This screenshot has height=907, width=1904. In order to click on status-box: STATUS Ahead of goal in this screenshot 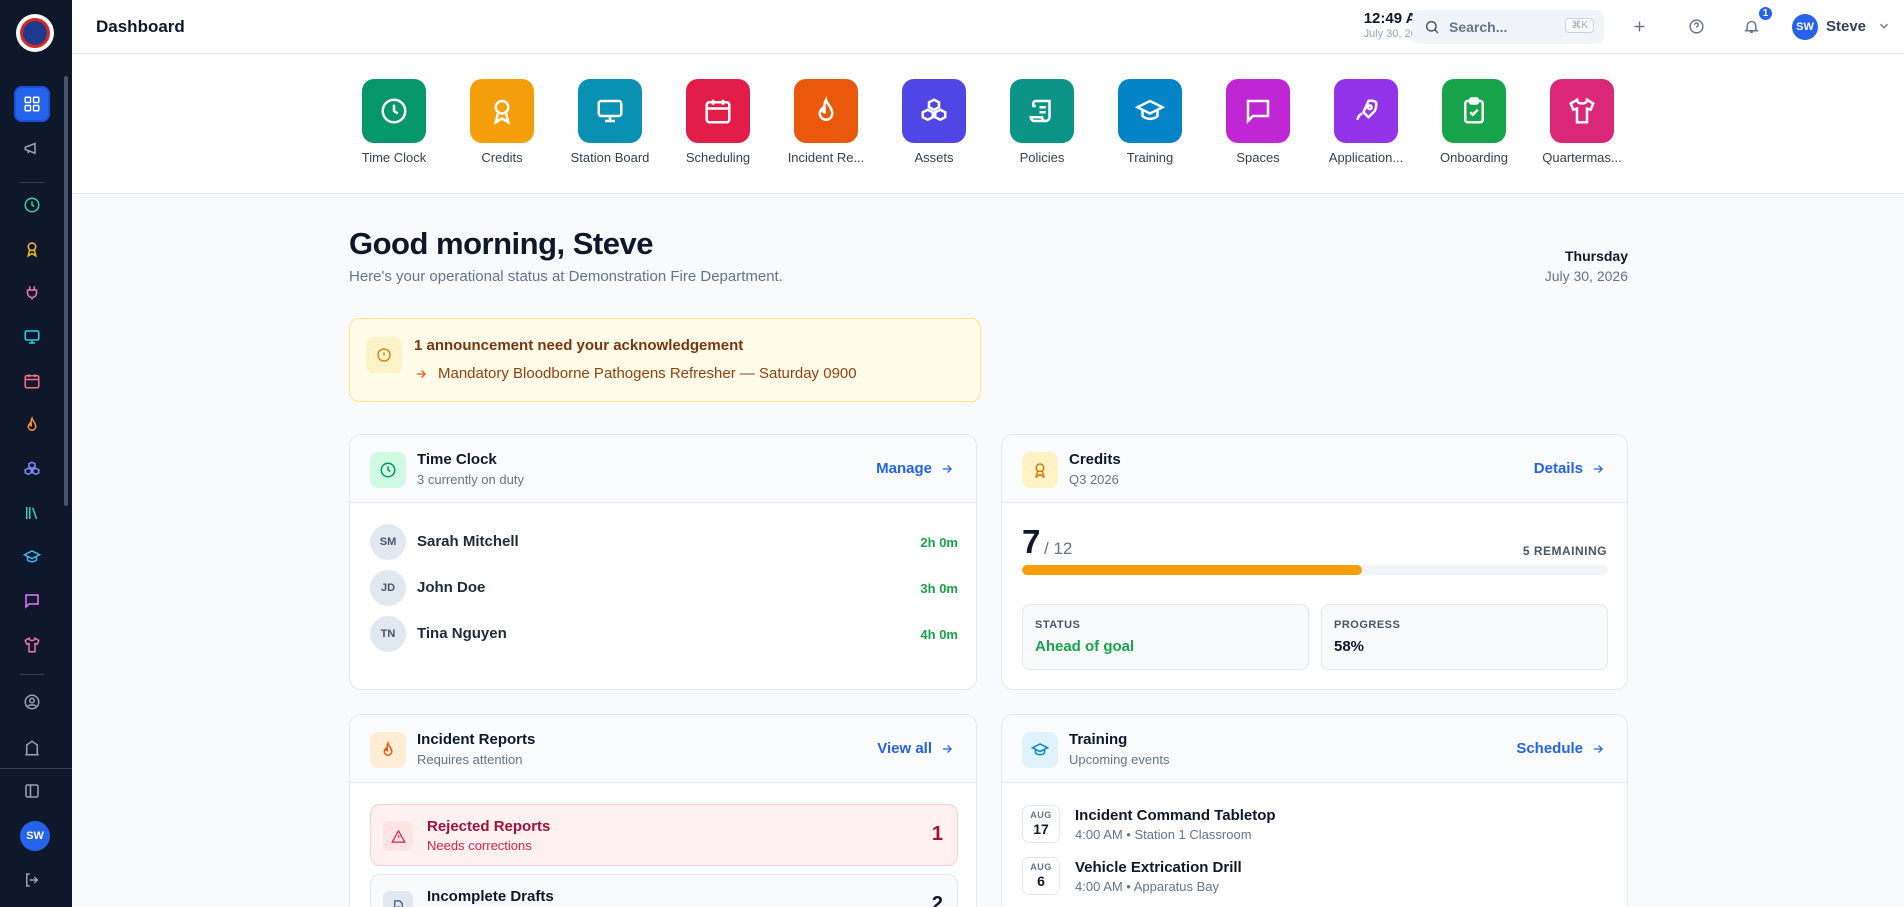, I will do `click(1165, 637)`.